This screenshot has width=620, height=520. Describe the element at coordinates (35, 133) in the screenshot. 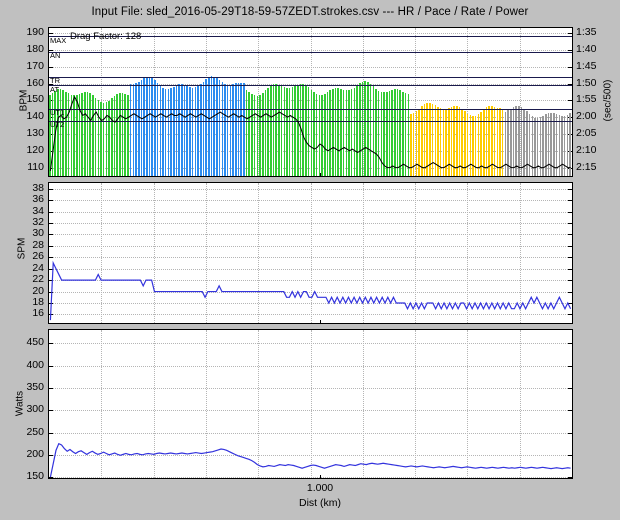

I see `y-tick-label: 130` at that location.